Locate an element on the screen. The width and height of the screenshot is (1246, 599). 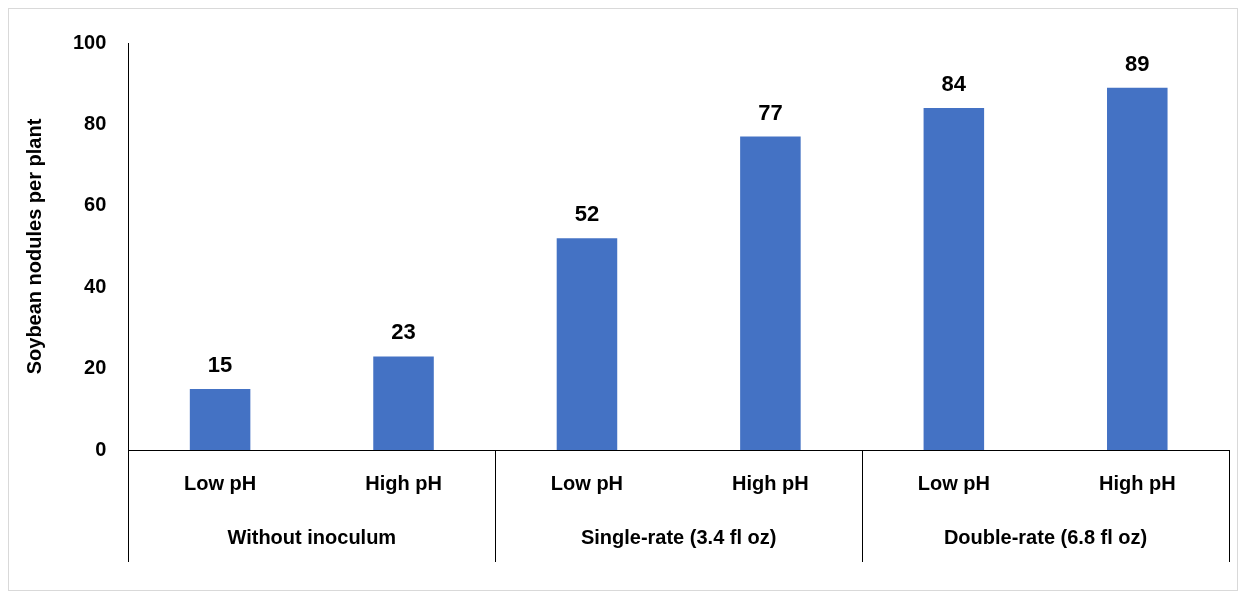
data-label: 15 is located at coordinates (220, 365).